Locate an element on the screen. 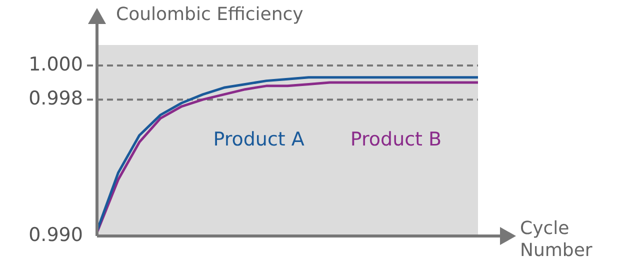 The height and width of the screenshot is (275, 620). x-axis-title: Cycle Number is located at coordinates (557, 240).